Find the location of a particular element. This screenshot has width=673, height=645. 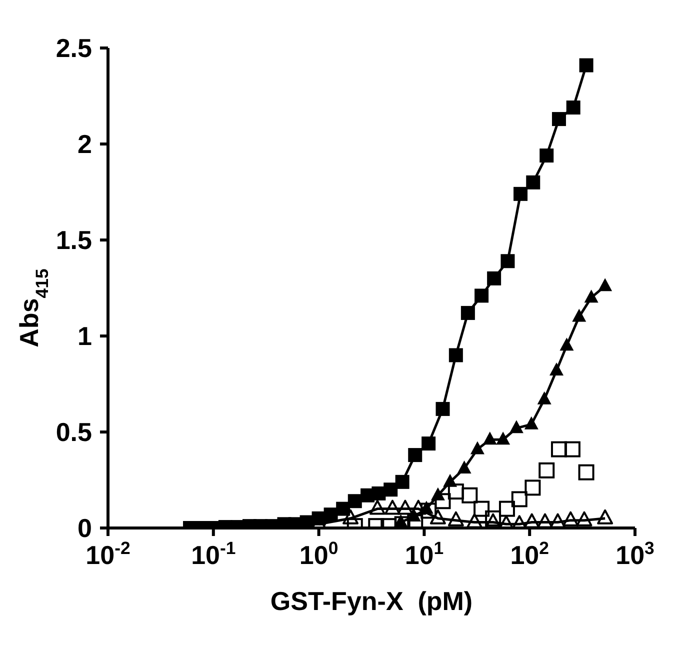

x-tick-label: 10$^{1}$ is located at coordinates (424, 554).